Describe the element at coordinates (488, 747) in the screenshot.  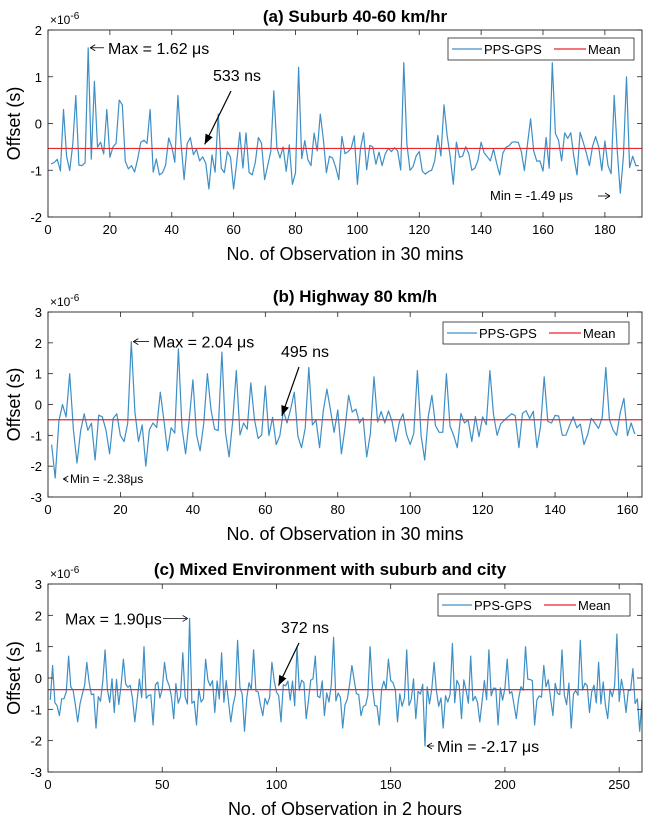
I see `min-annotation: Min = -2.17 μs` at that location.